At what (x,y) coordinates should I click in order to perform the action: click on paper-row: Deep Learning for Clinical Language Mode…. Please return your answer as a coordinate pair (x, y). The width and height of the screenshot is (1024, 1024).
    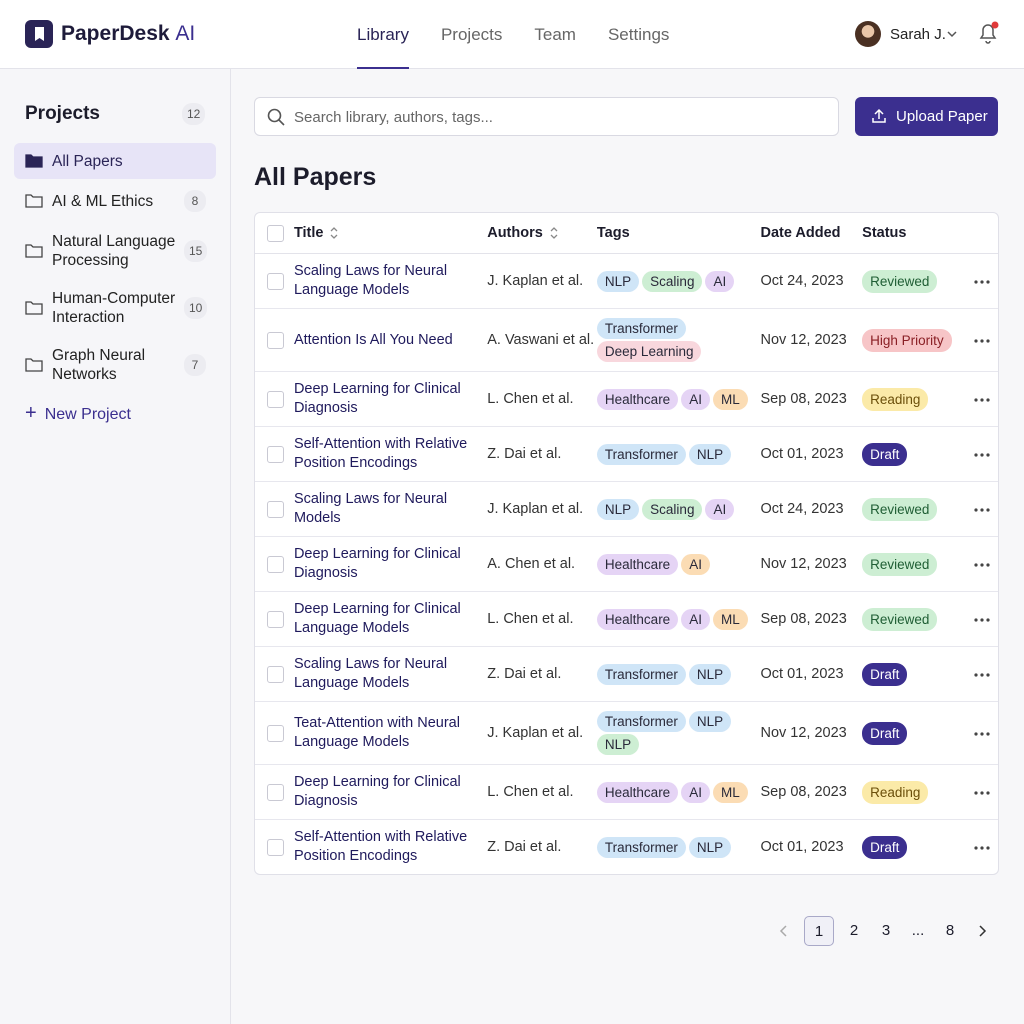
    Looking at the image, I should click on (626, 619).